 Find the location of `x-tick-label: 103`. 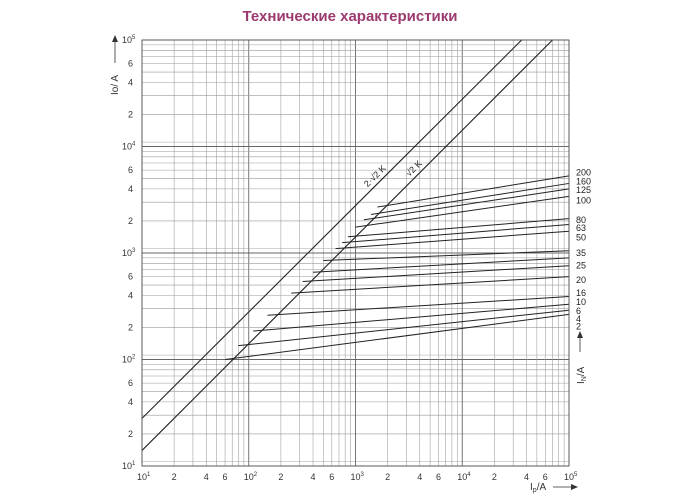

x-tick-label: 103 is located at coordinates (358, 477).